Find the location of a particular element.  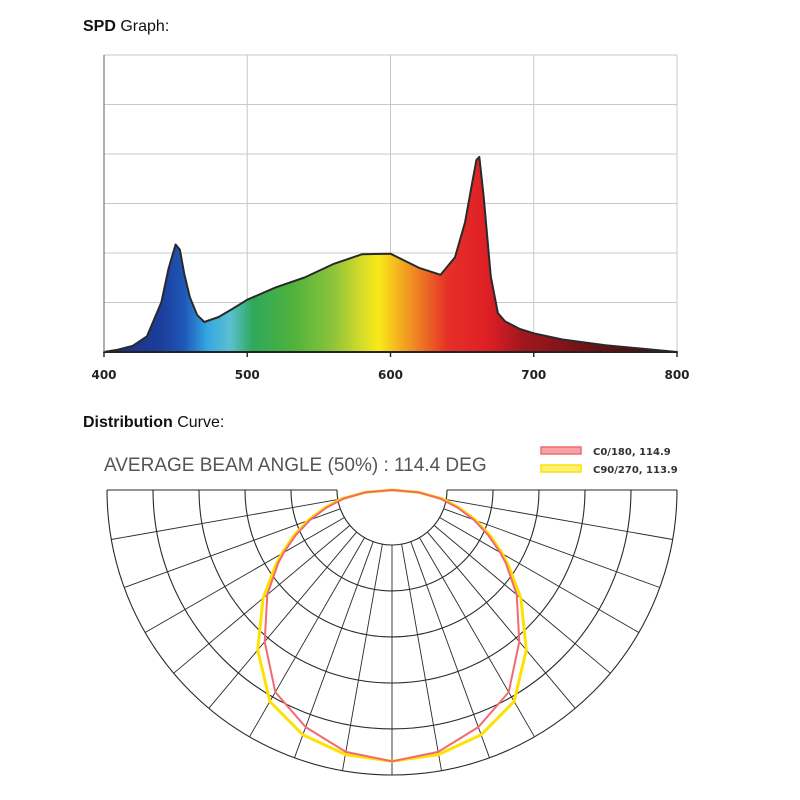

legend-label: C90/270, 113.9 is located at coordinates (635, 470).